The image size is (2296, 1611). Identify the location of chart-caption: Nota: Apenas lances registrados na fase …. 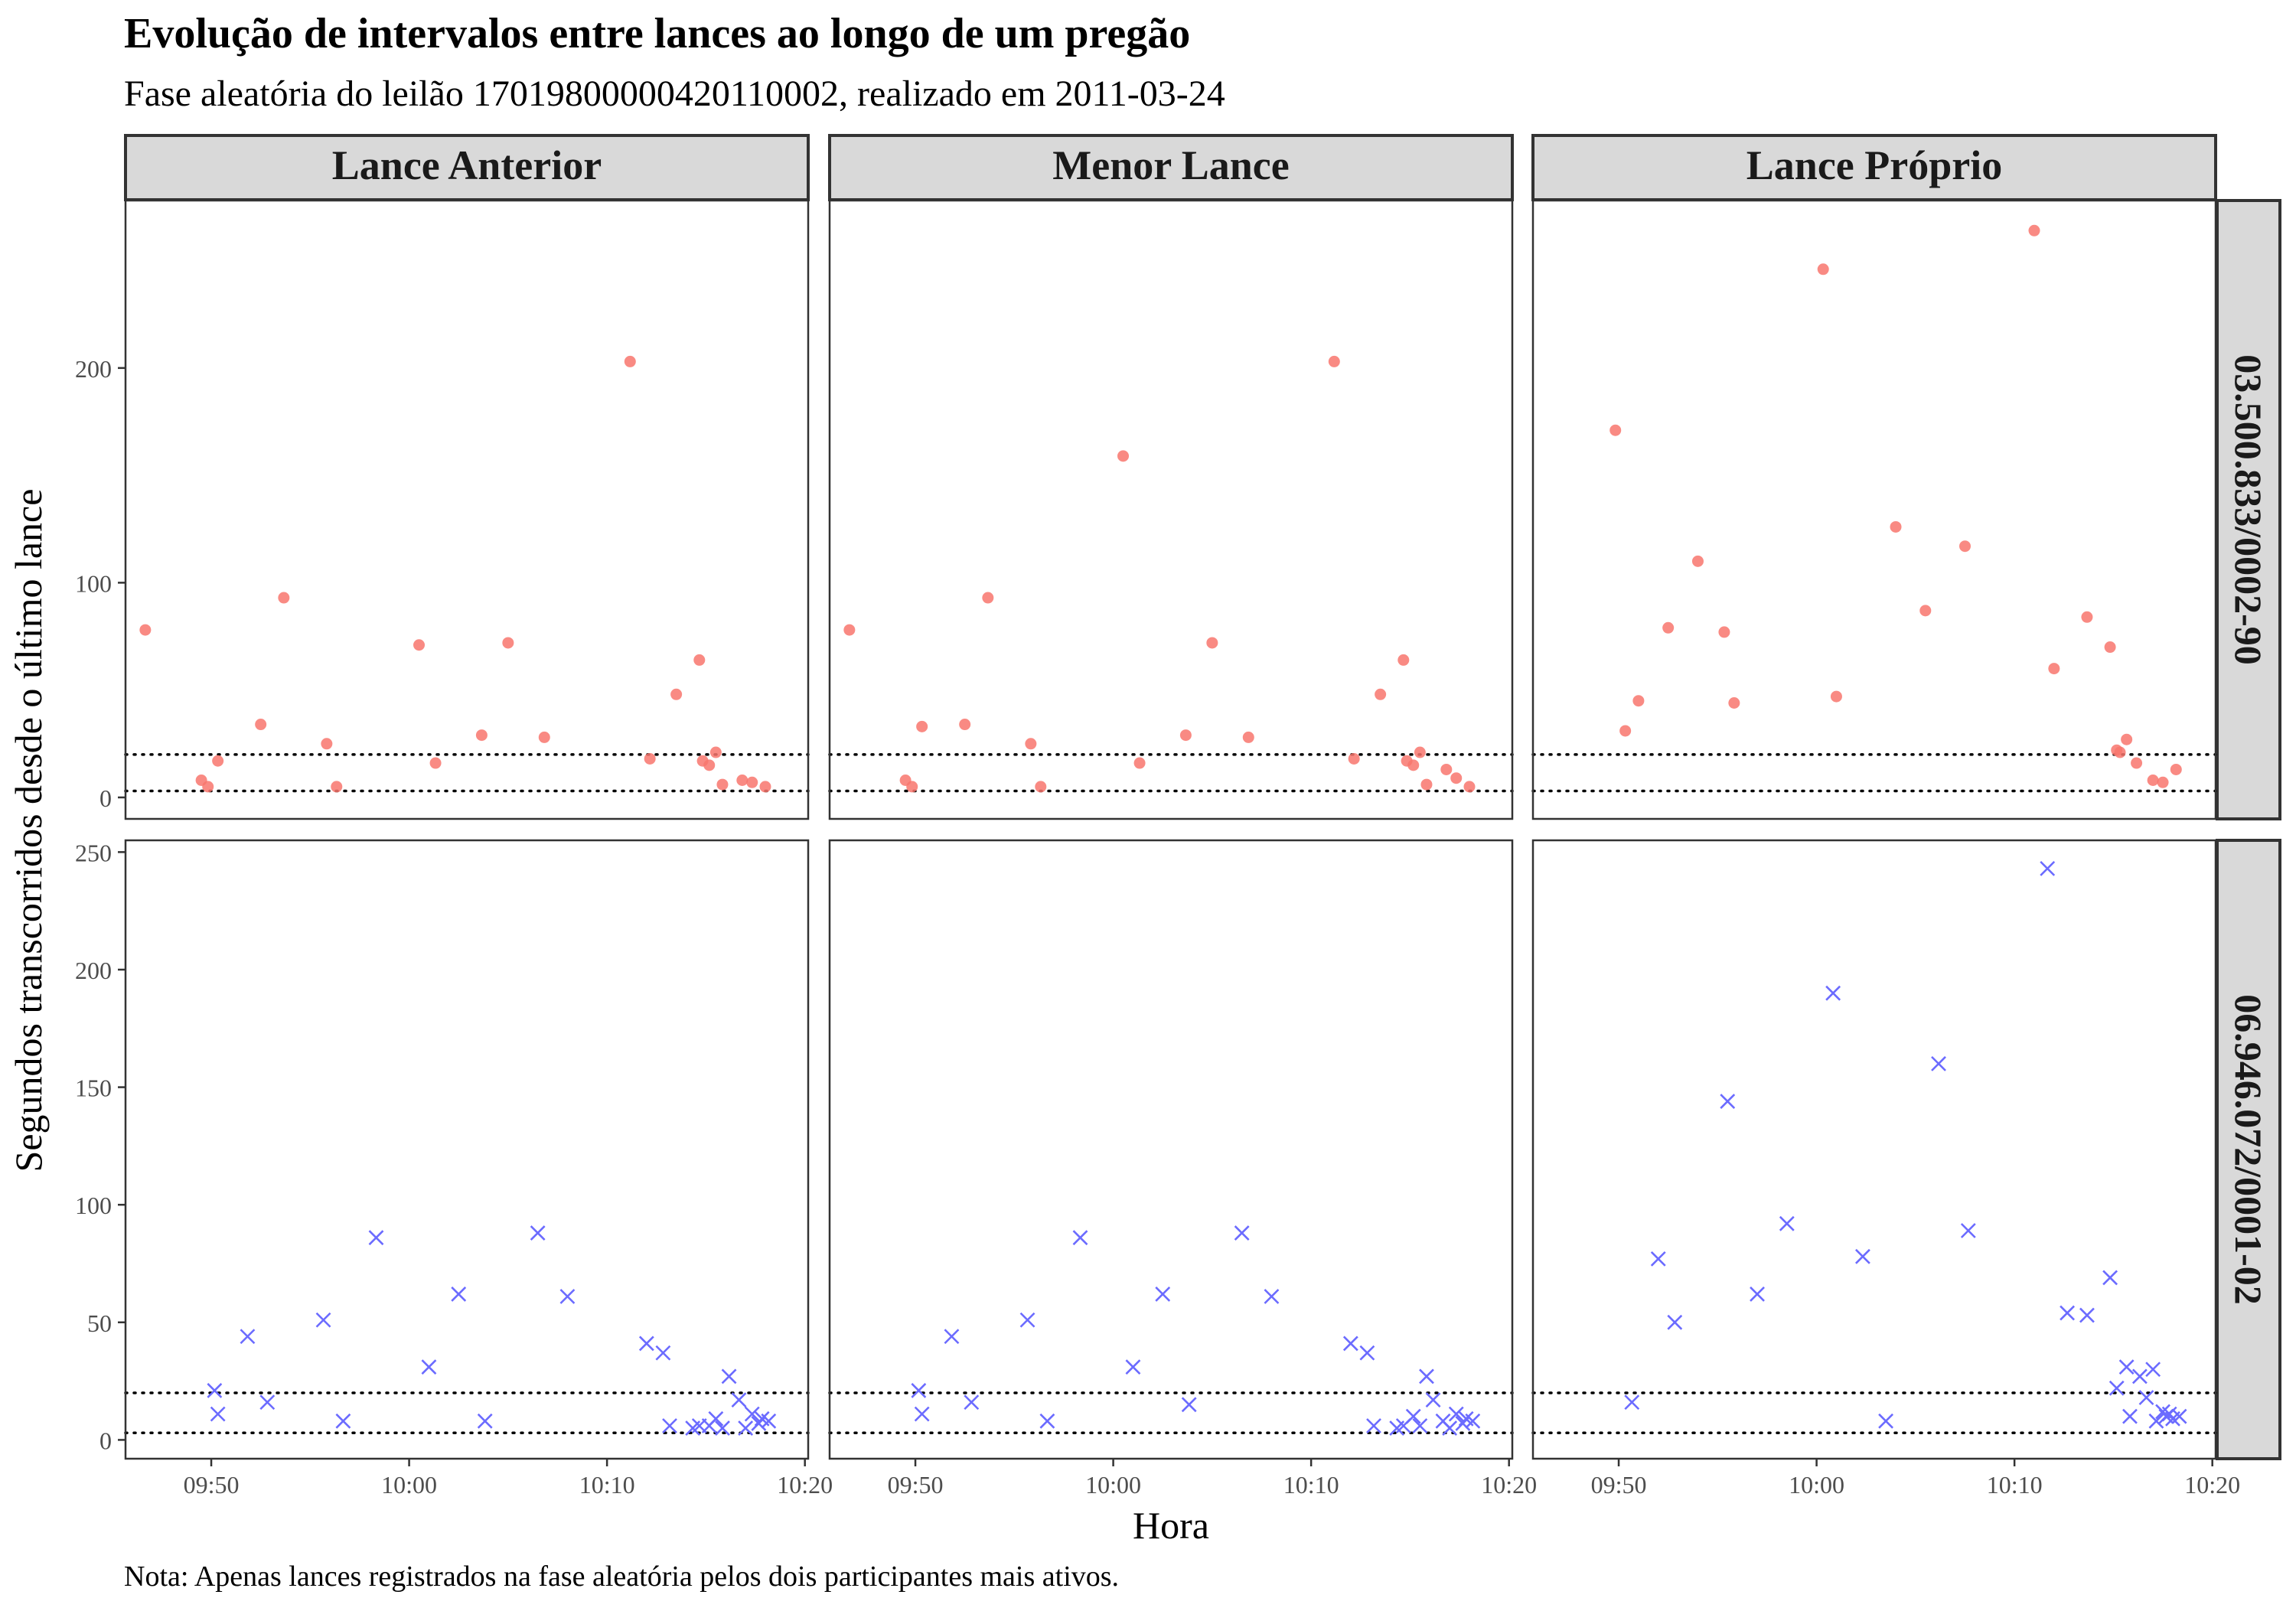
(621, 1576).